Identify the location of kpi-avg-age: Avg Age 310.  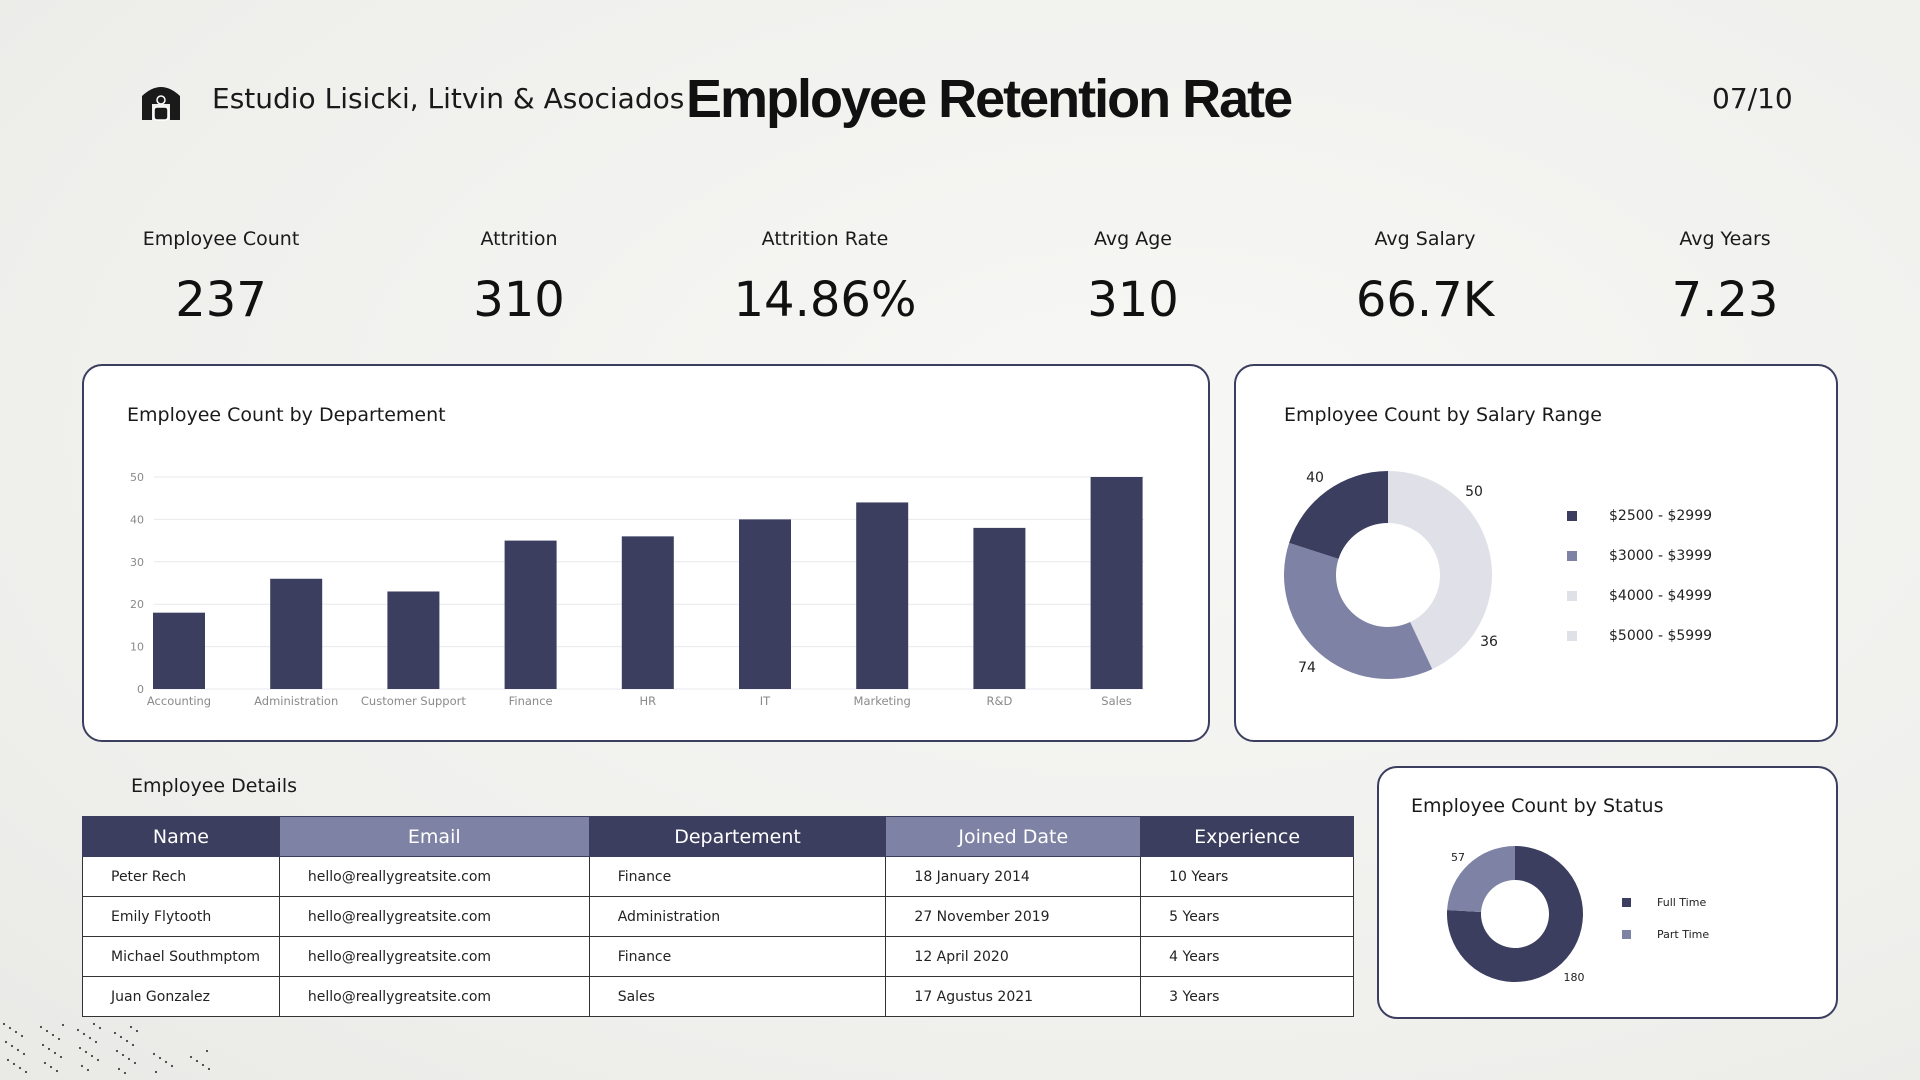
(1133, 278).